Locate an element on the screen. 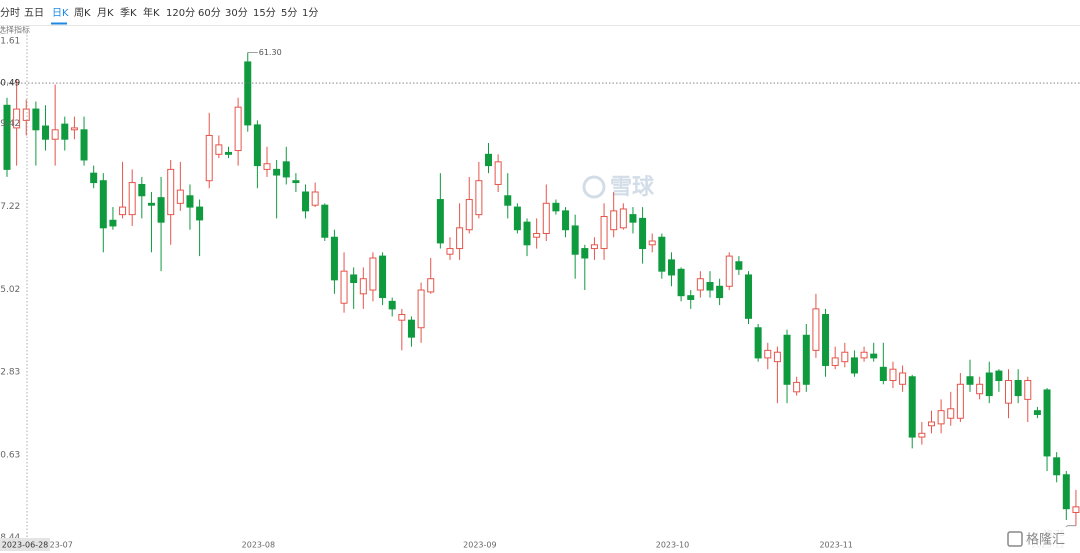 This screenshot has width=1080, height=553. logo: 格隆汇 is located at coordinates (1042, 540).